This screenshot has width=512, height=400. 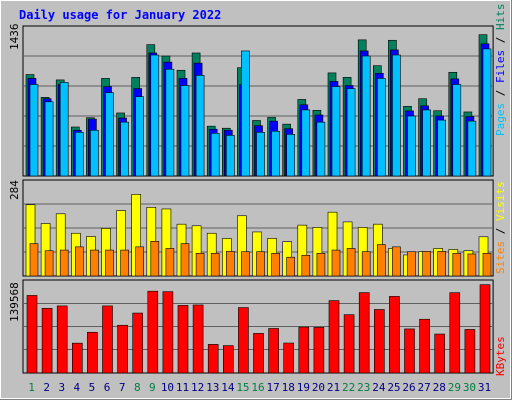 What do you see at coordinates (469, 387) in the screenshot?
I see `day-label: 30` at bounding box center [469, 387].